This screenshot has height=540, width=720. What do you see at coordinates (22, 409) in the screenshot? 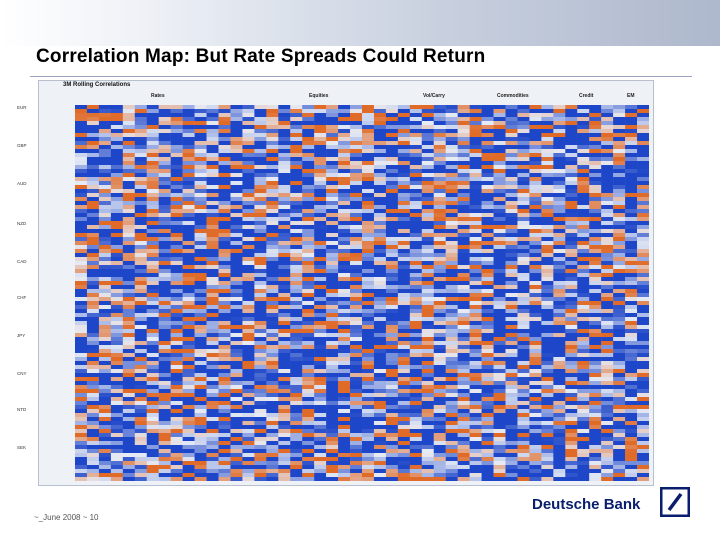
I see `row-group-ntd: NTD` at bounding box center [22, 409].